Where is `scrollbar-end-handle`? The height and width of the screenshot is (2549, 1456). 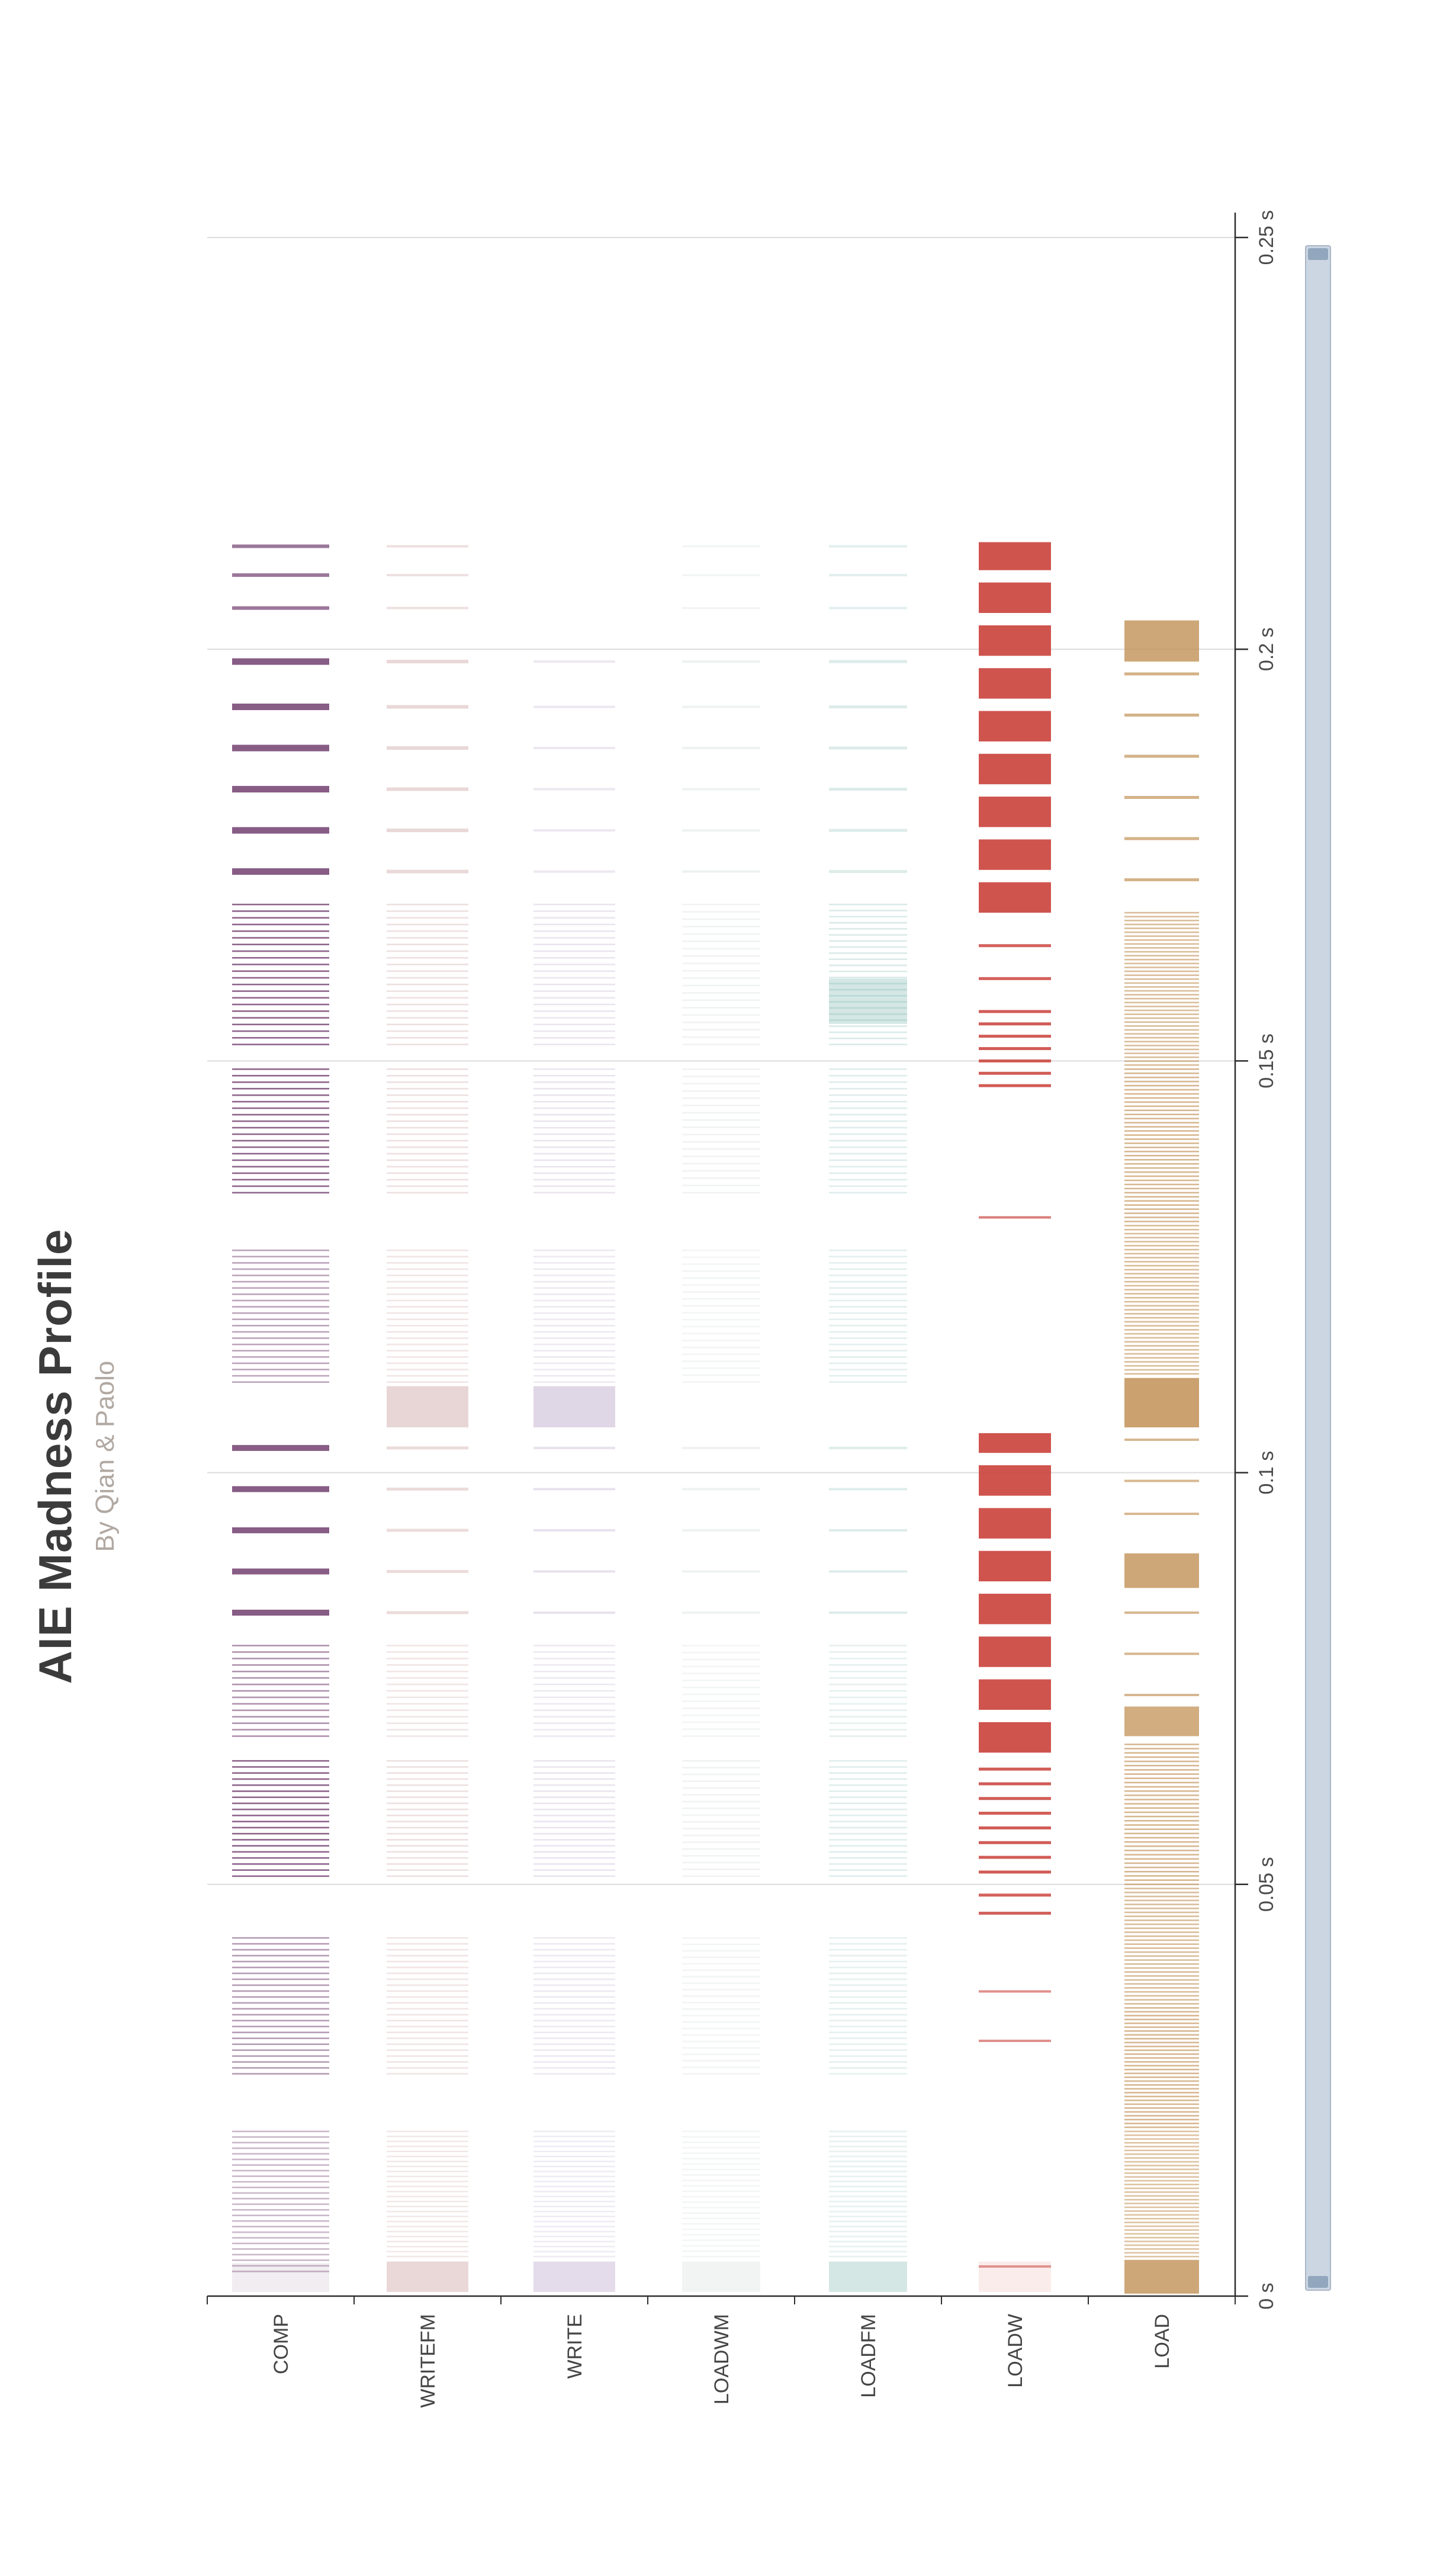 scrollbar-end-handle is located at coordinates (1318, 254).